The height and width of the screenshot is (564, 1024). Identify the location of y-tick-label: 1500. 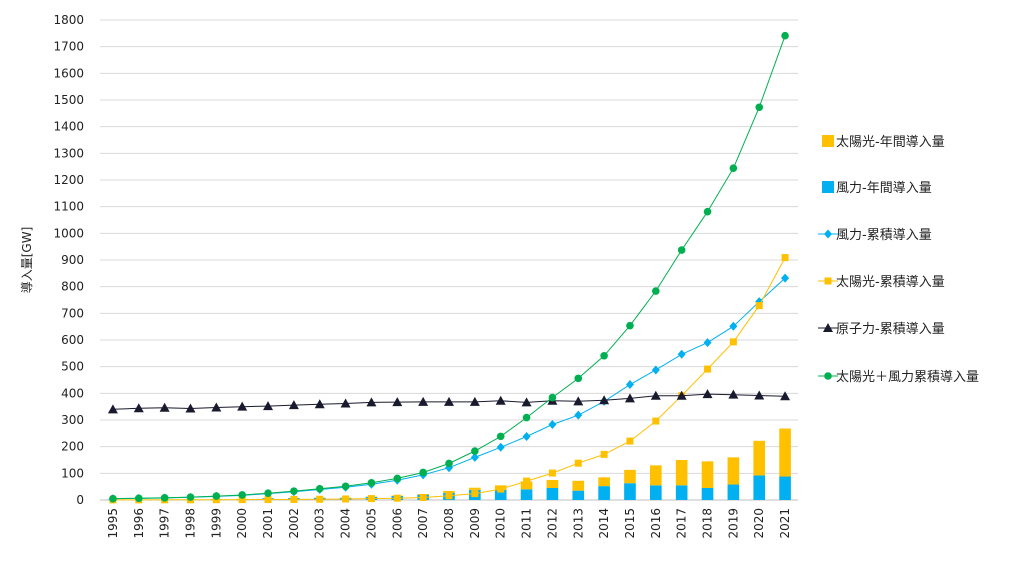
(68, 100).